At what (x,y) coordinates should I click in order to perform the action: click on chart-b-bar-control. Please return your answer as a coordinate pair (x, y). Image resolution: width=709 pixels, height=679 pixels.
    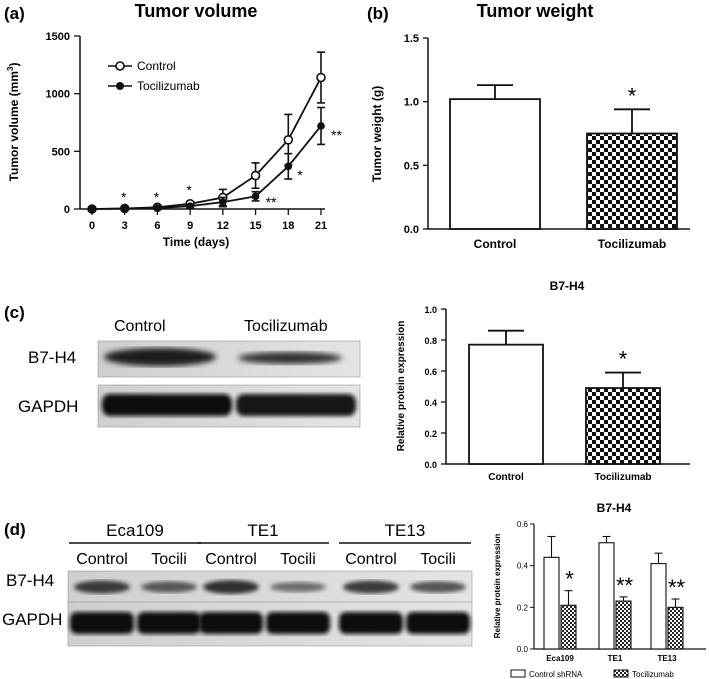
    Looking at the image, I should click on (495, 164).